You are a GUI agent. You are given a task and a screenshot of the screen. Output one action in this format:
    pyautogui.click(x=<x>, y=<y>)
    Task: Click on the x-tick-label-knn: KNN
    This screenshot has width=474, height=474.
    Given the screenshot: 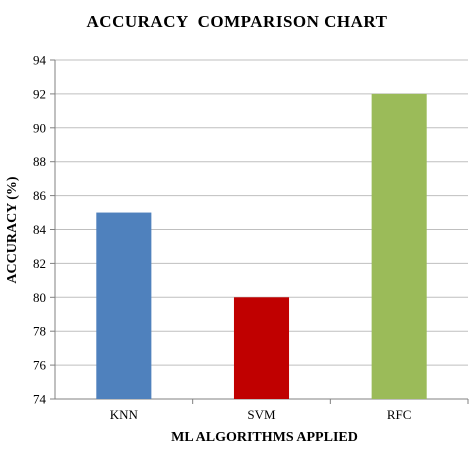 What is the action you would take?
    pyautogui.click(x=124, y=414)
    